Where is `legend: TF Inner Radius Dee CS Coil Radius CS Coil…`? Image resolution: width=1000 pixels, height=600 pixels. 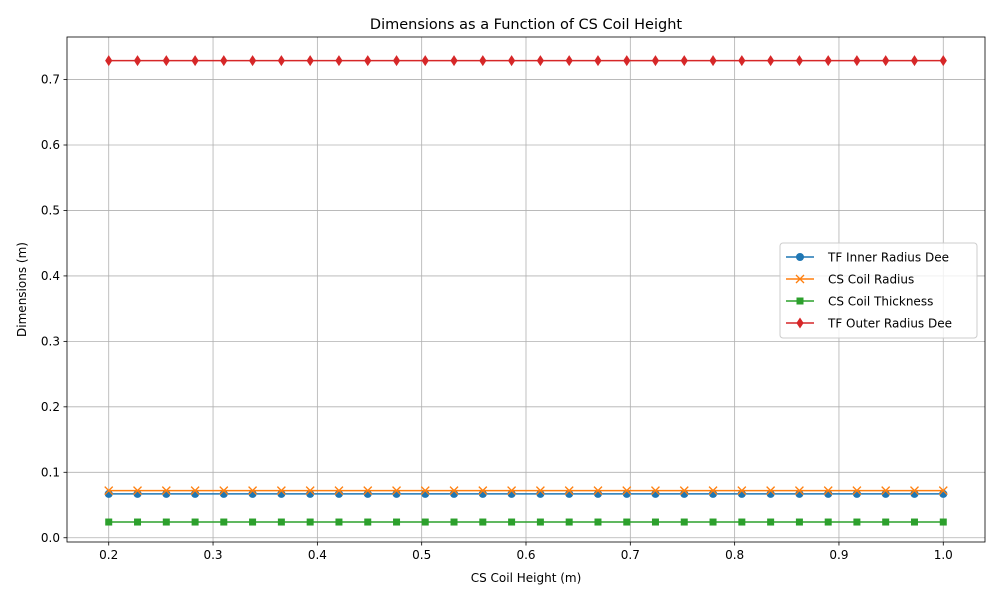 legend: TF Inner Radius Dee CS Coil Radius CS Coil… is located at coordinates (878, 290).